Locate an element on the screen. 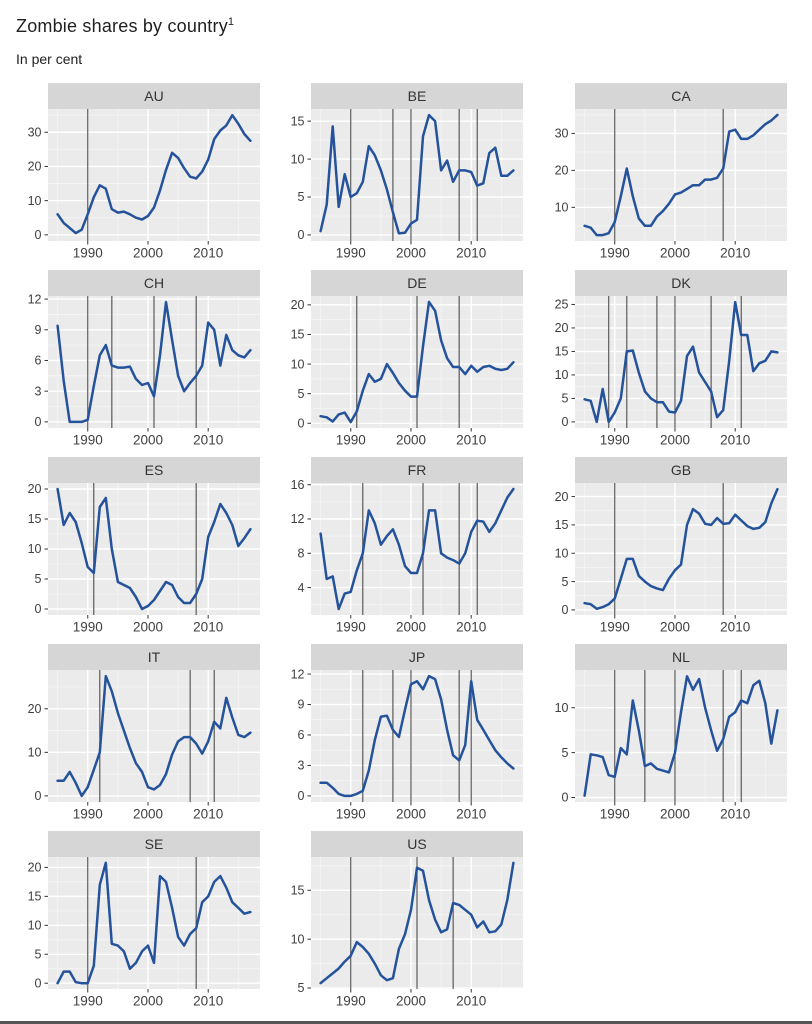  facet-strip-label: NL is located at coordinates (681, 657).